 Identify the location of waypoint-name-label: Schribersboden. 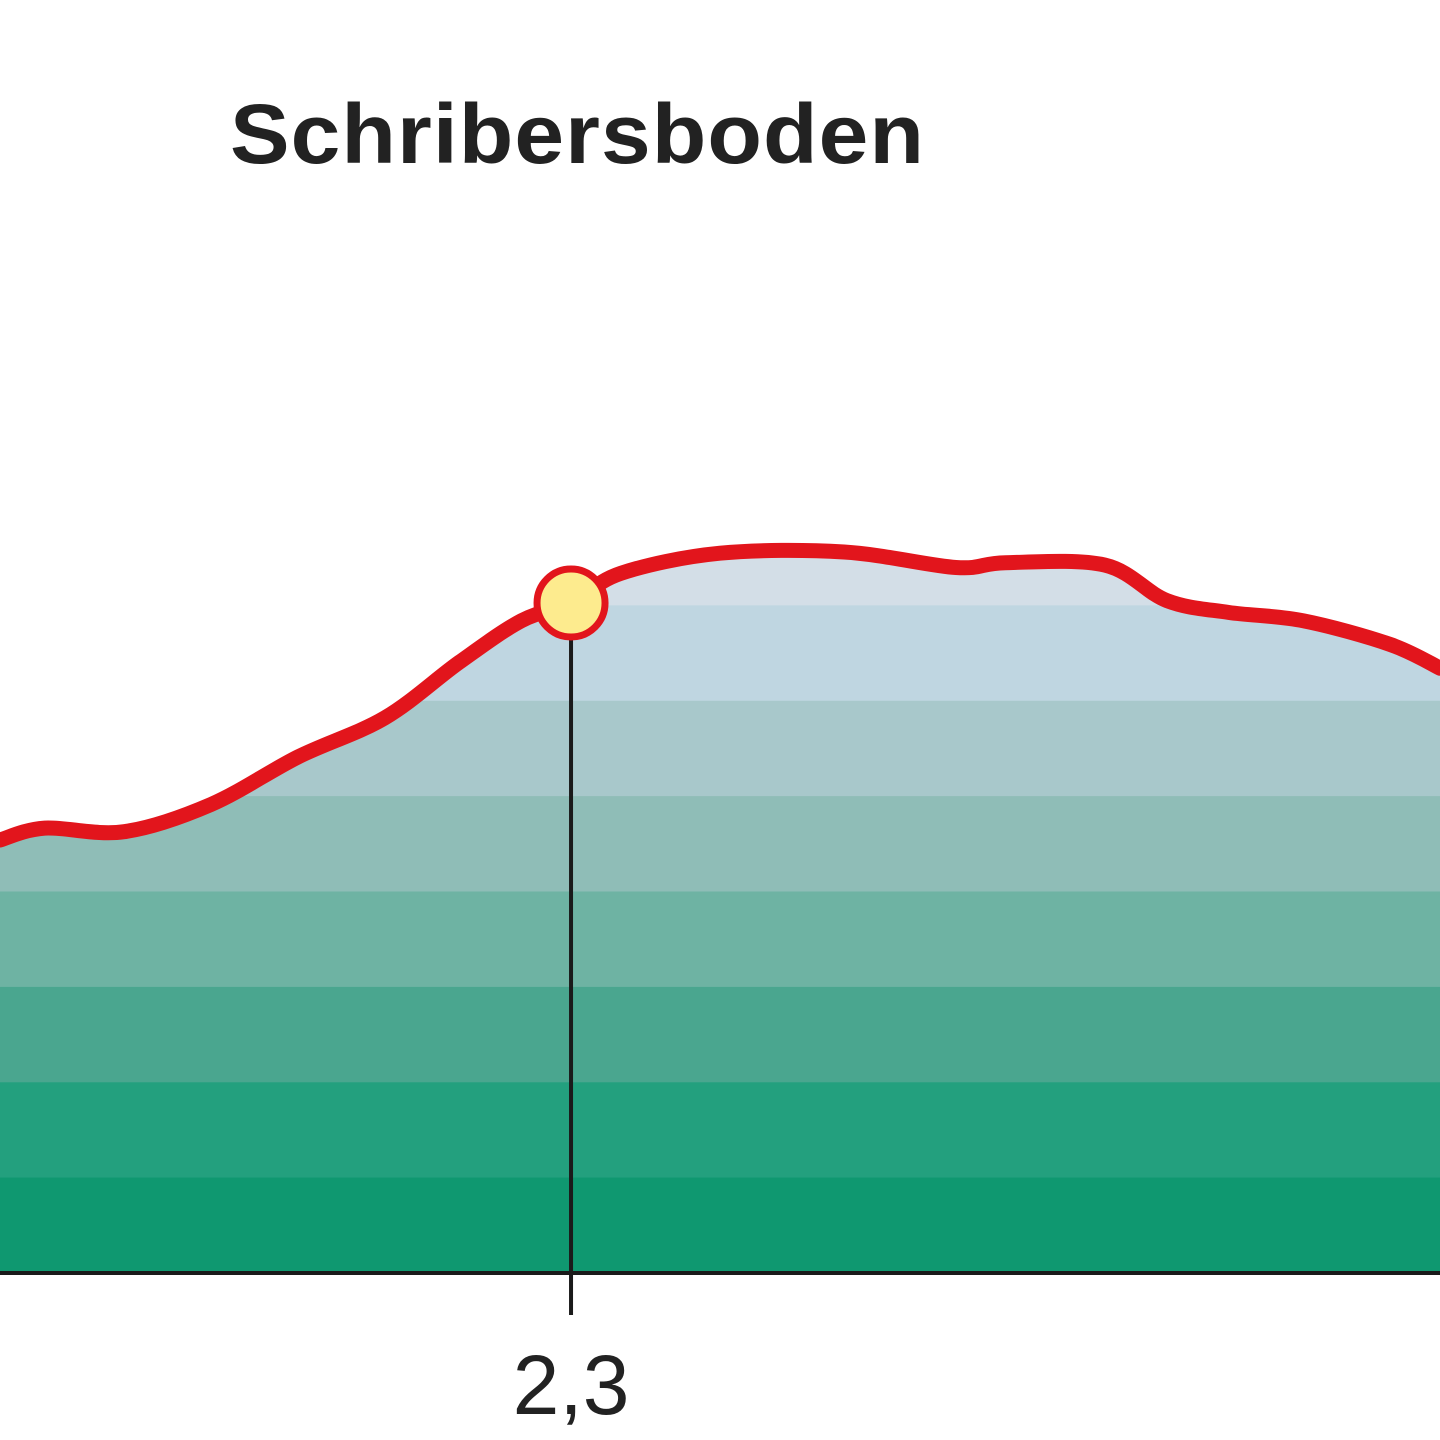
(577, 134).